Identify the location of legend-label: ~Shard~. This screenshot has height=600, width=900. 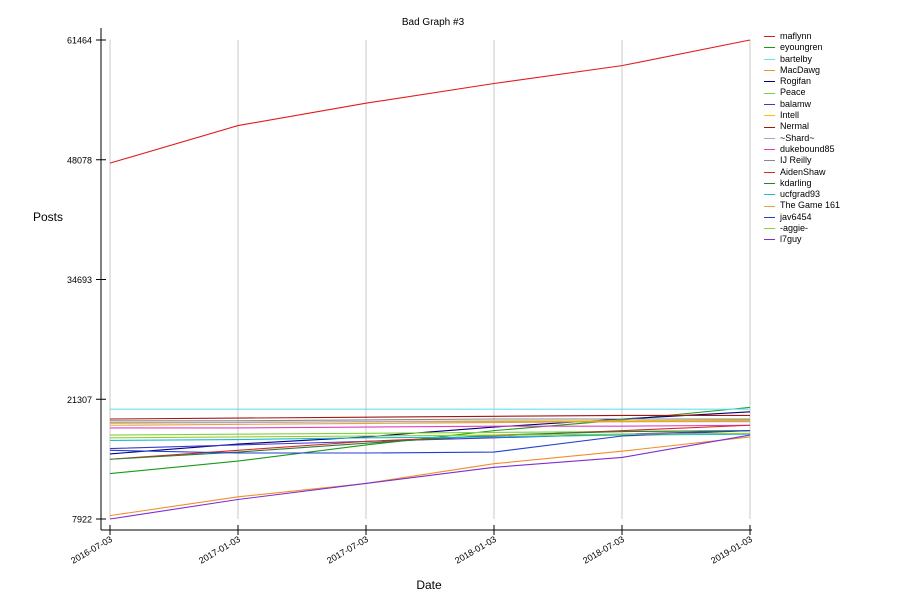
(797, 137).